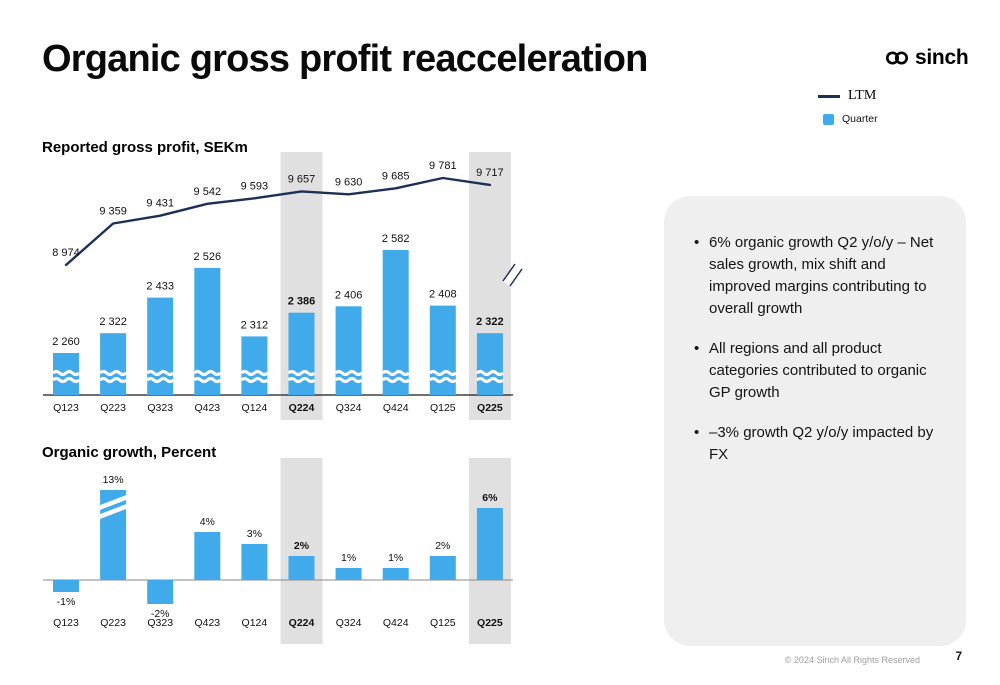 The image size is (1000, 685). Describe the element at coordinates (113, 322) in the screenshot. I see `gp-value-label-Q223: 2 322` at that location.